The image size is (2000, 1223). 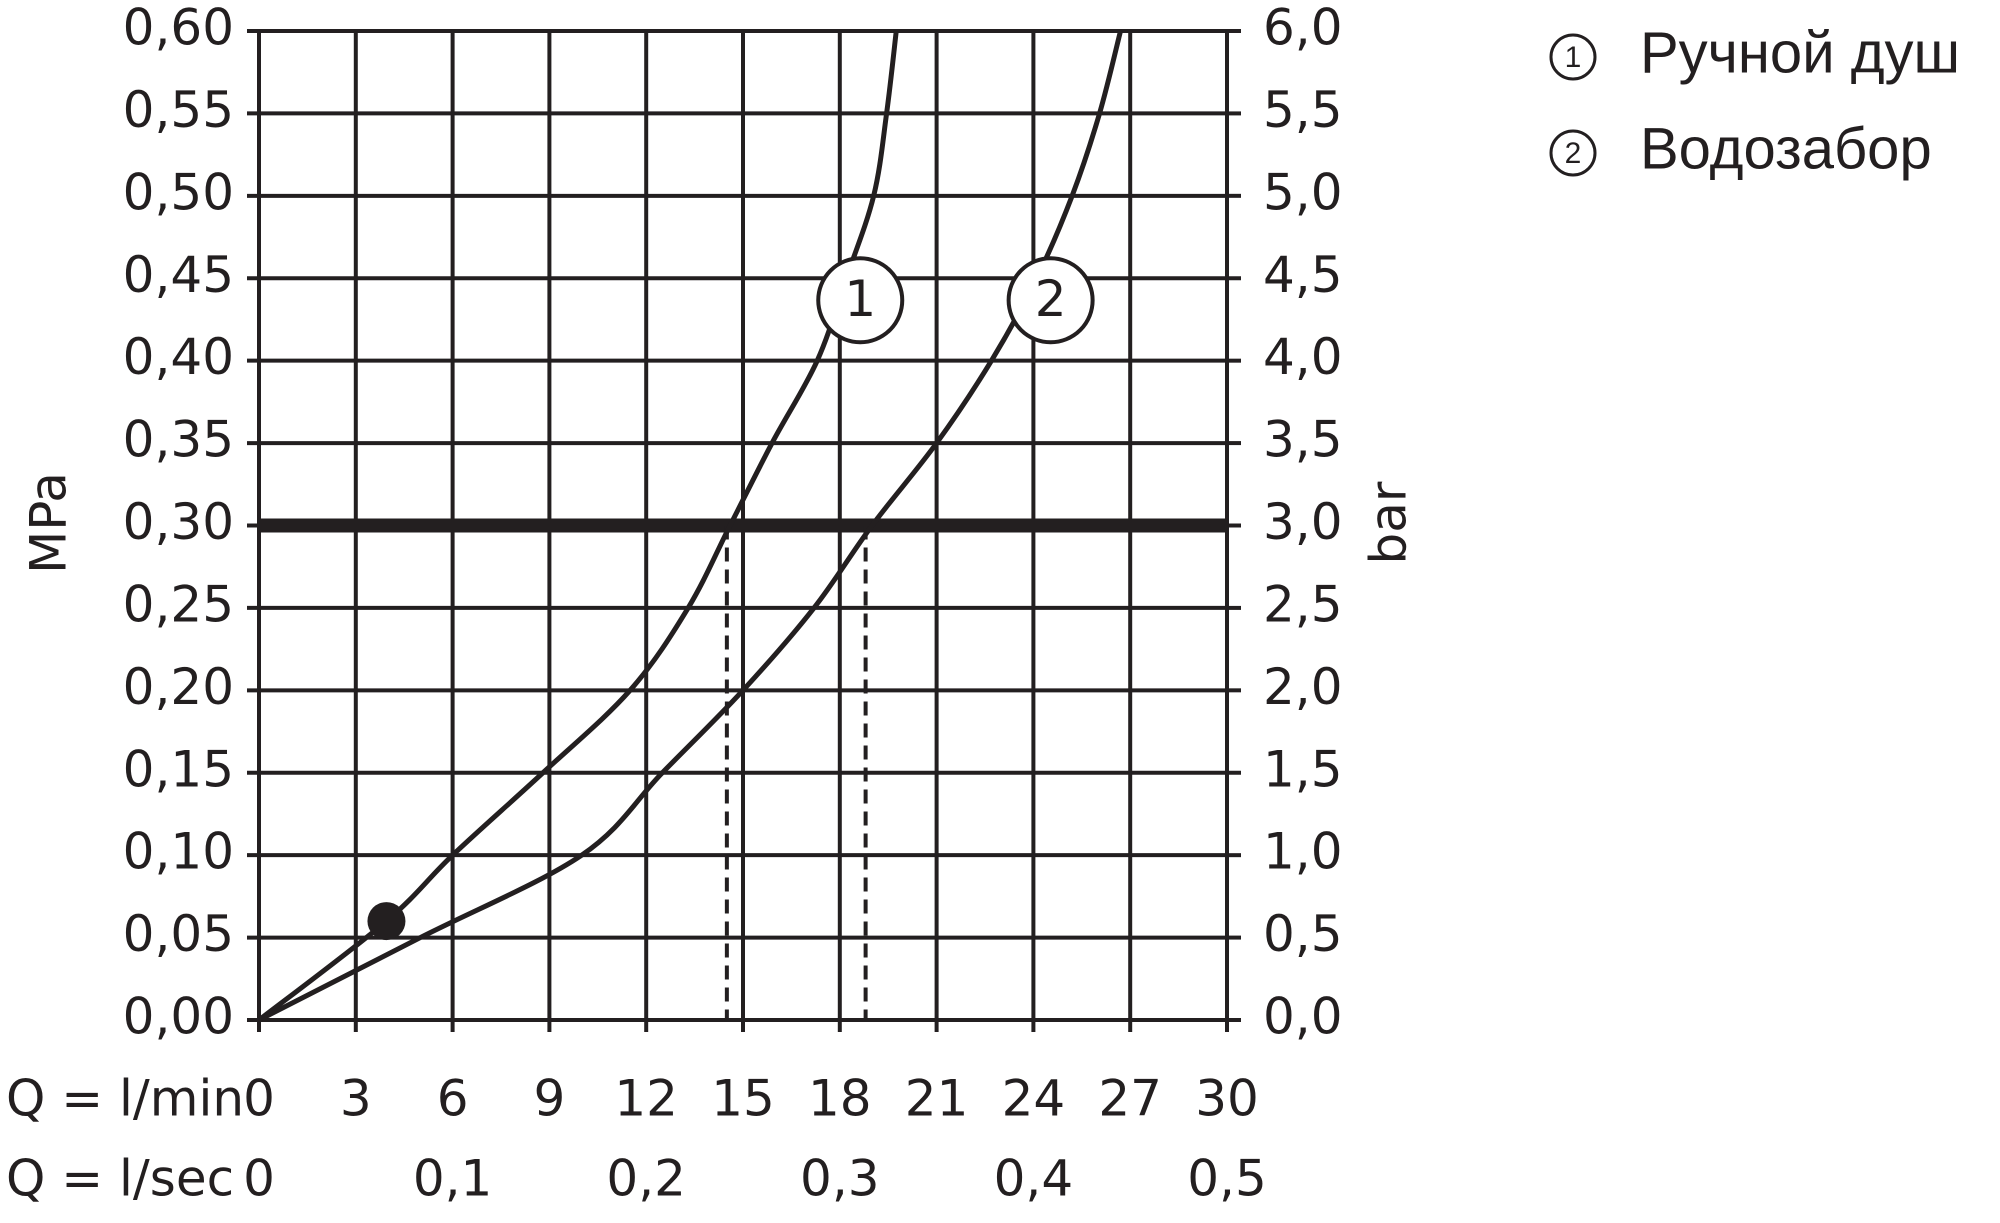 What do you see at coordinates (178, 1017) in the screenshot?
I see `y-tick-label: 0,00` at bounding box center [178, 1017].